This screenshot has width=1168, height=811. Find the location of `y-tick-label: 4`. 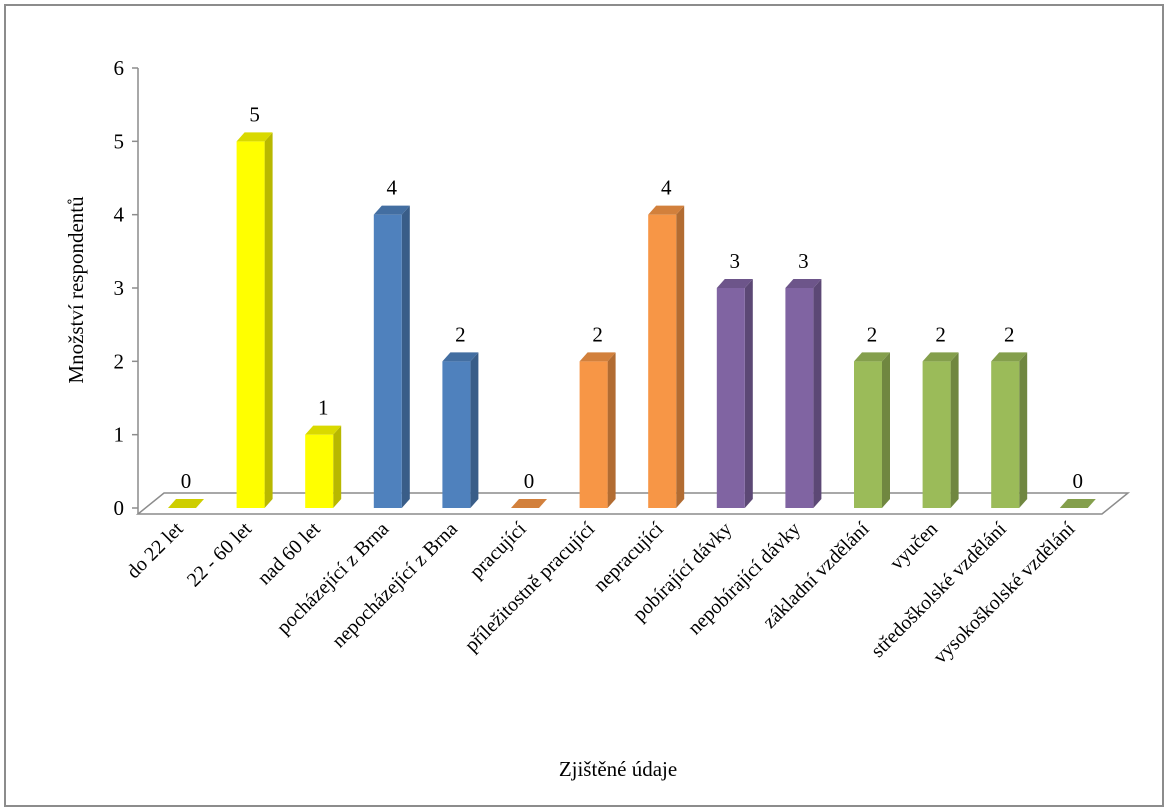

y-tick-label: 4 is located at coordinates (119, 215).